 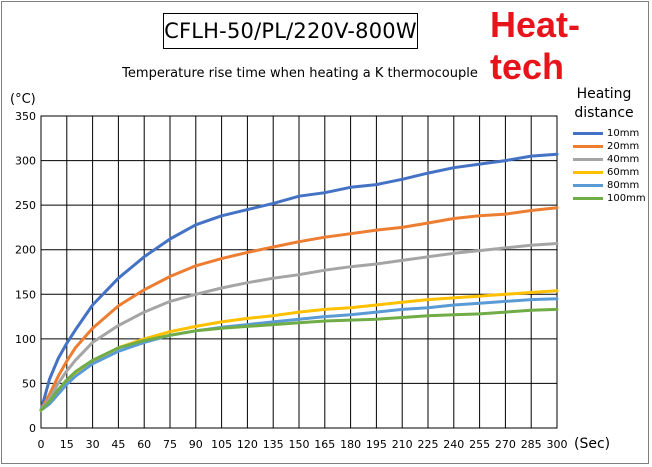 I want to click on legend-item: 10mm, so click(x=609, y=133).